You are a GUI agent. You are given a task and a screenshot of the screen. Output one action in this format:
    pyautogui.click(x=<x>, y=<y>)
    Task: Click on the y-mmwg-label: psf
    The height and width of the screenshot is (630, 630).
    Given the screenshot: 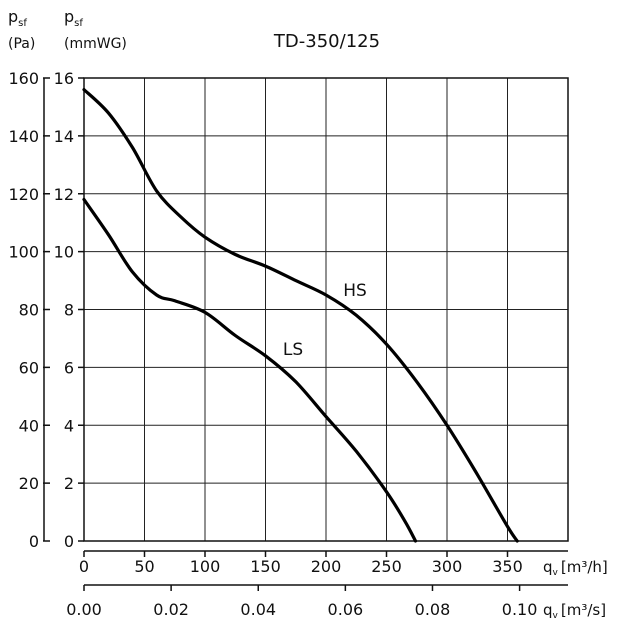 What is the action you would take?
    pyautogui.click(x=73, y=18)
    